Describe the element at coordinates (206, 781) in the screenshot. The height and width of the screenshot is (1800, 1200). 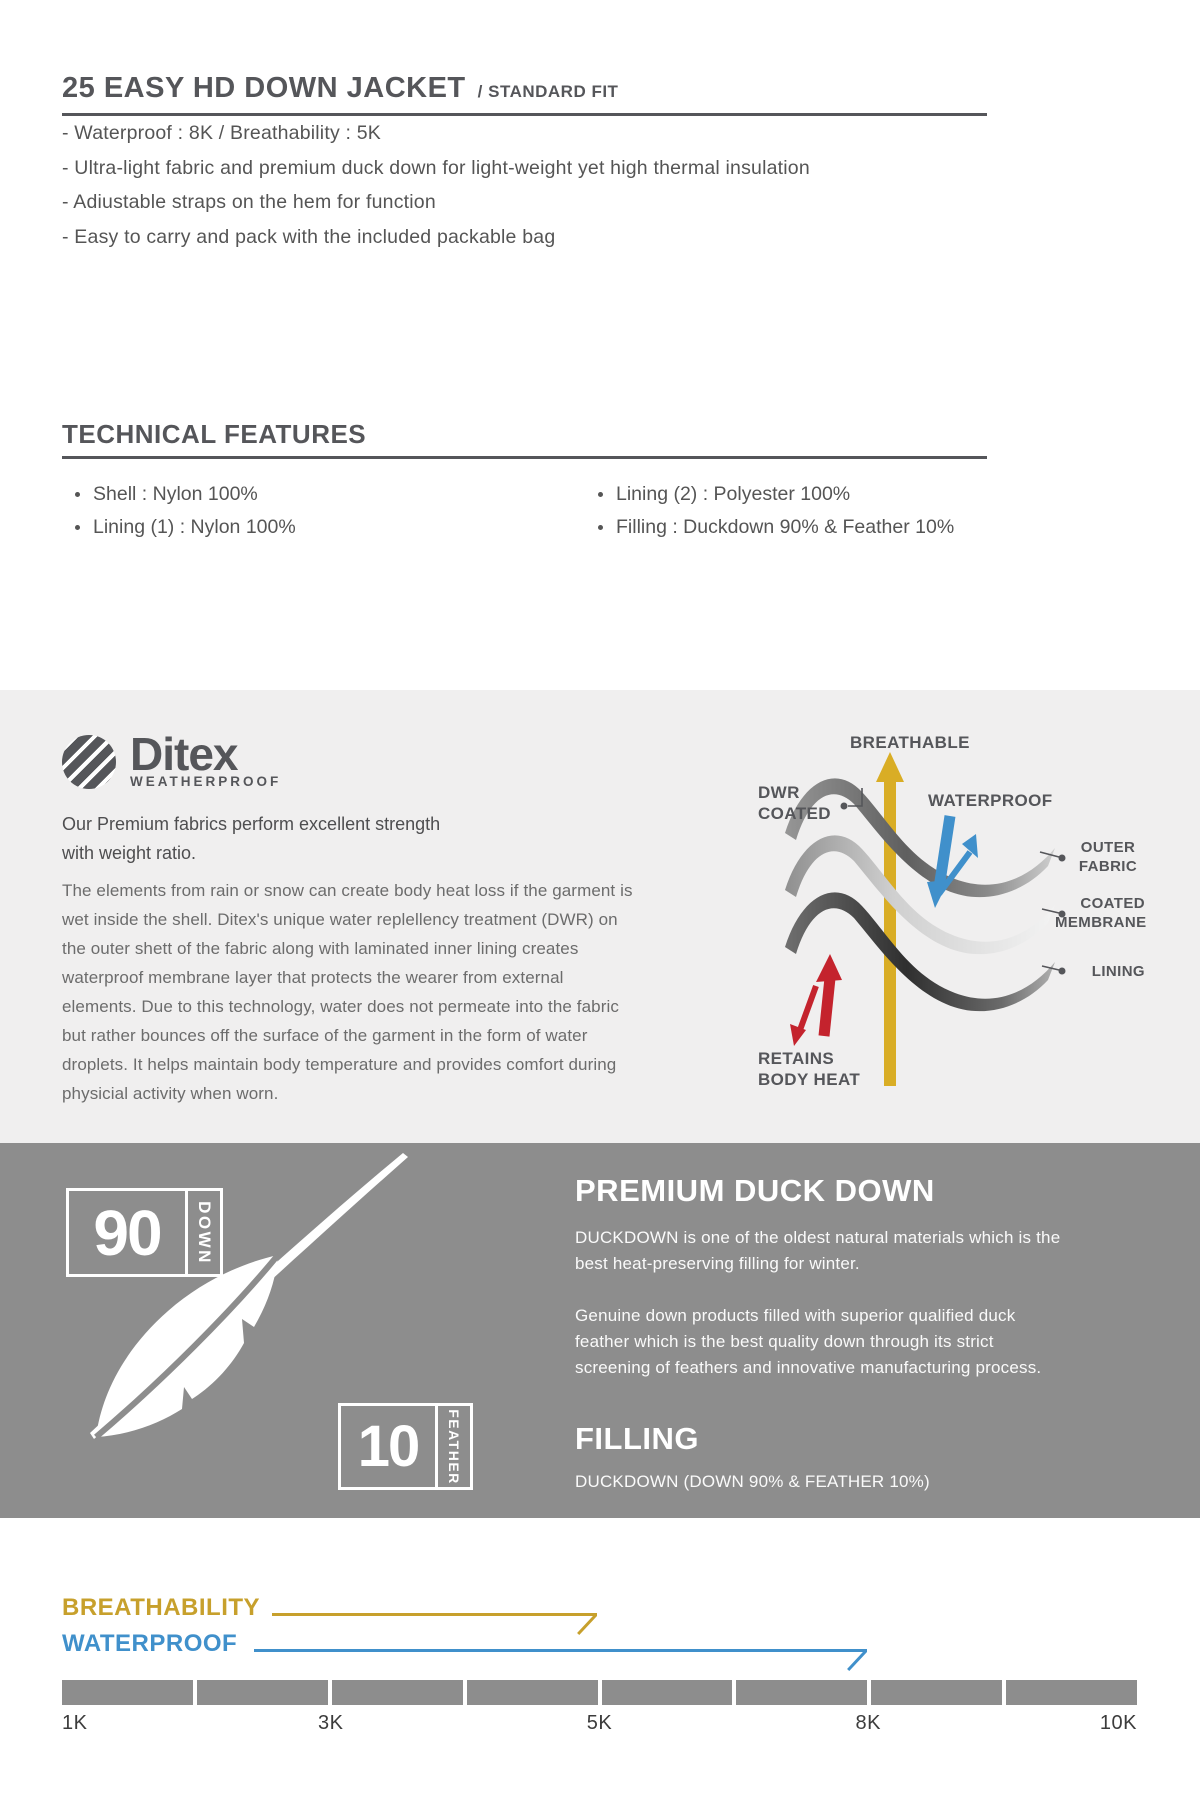
I see `ditex-tagline: WEATHERPROOF` at that location.